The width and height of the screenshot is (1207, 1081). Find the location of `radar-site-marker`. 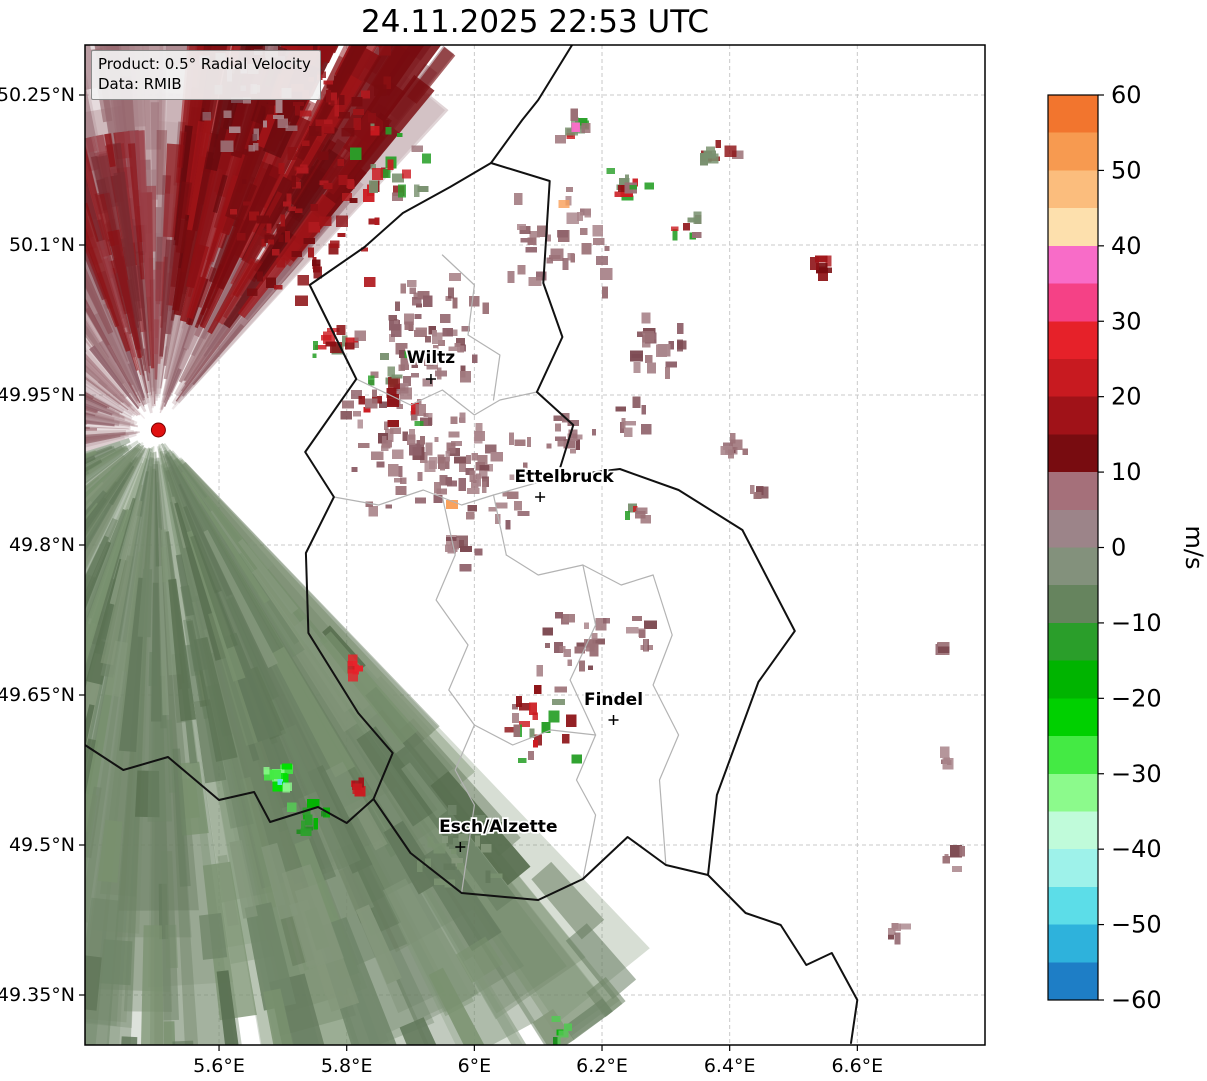

radar-site-marker is located at coordinates (158, 430).